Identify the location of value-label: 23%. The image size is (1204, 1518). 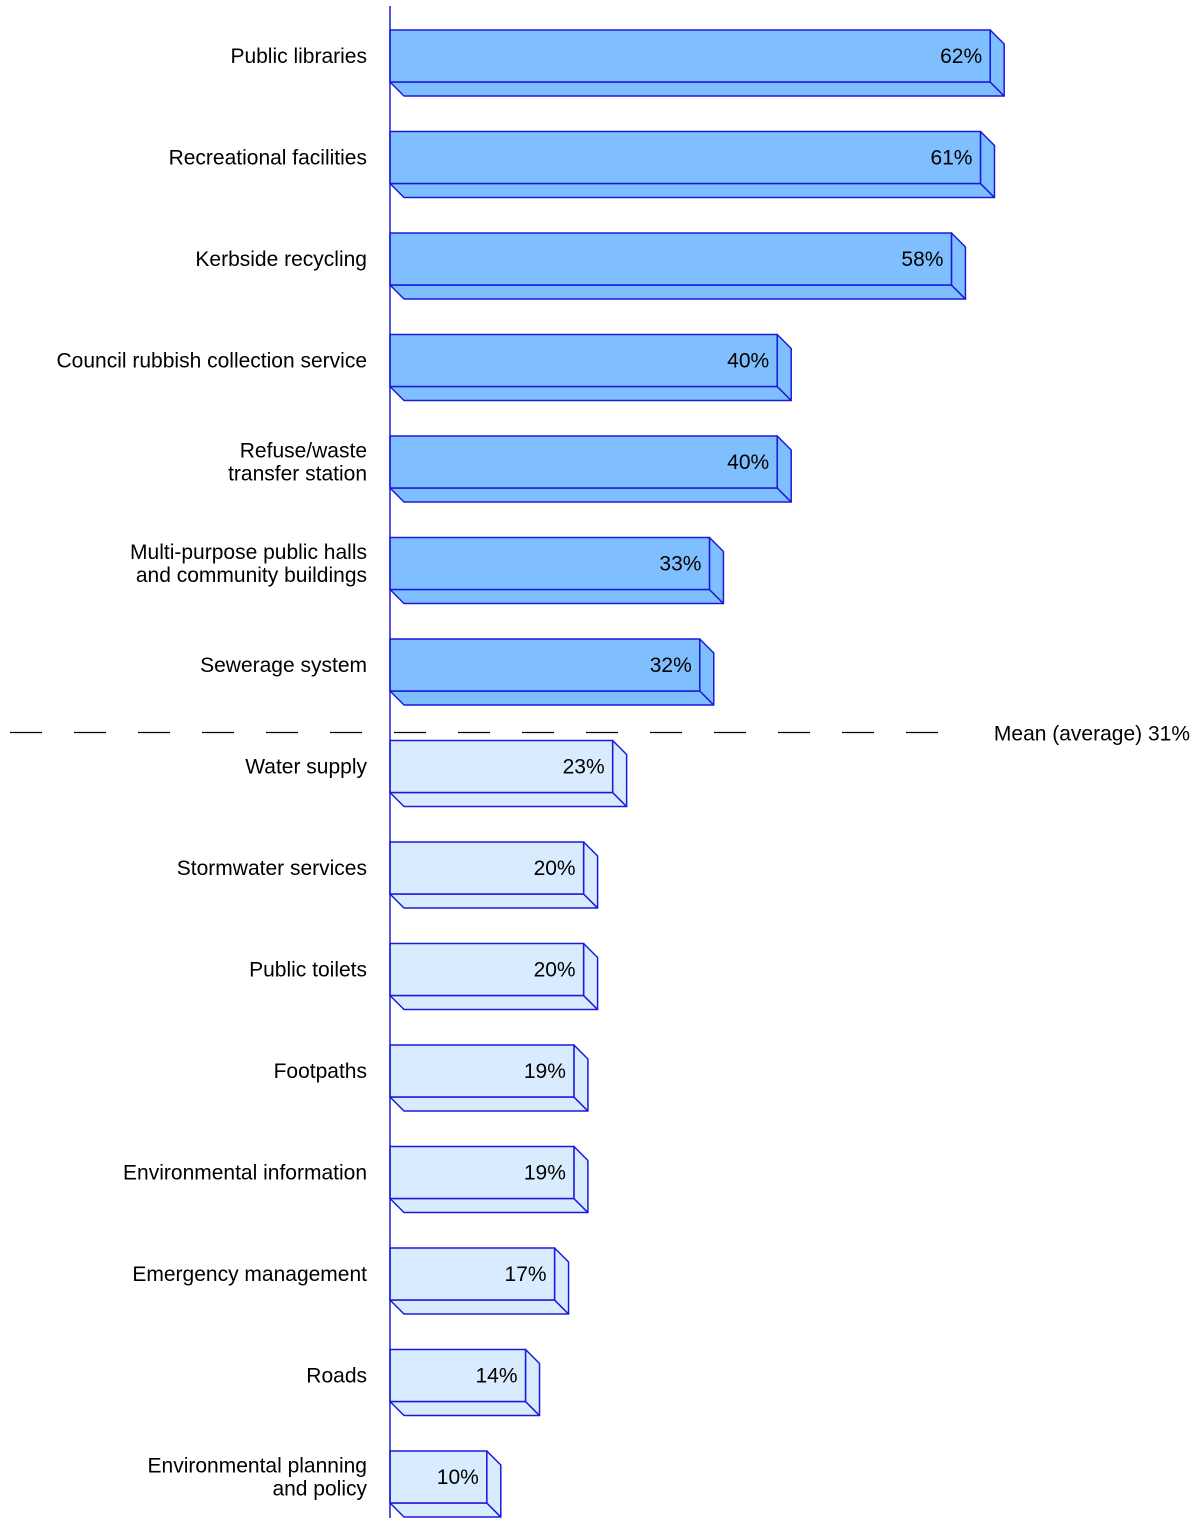
(584, 767).